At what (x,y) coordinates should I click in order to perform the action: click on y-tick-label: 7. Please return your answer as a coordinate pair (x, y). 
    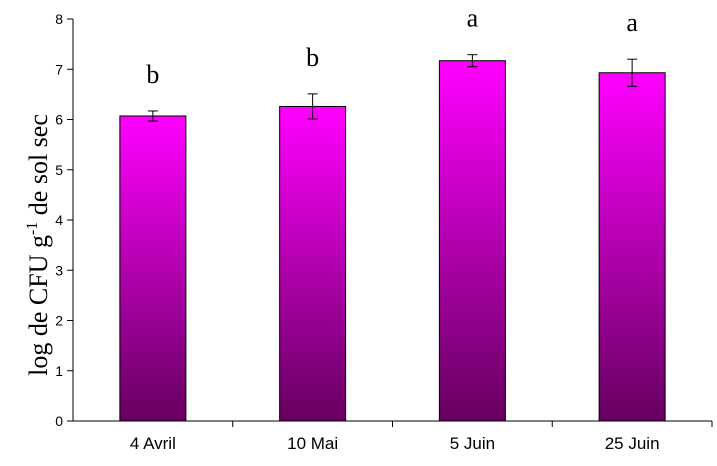
    Looking at the image, I should click on (59, 69).